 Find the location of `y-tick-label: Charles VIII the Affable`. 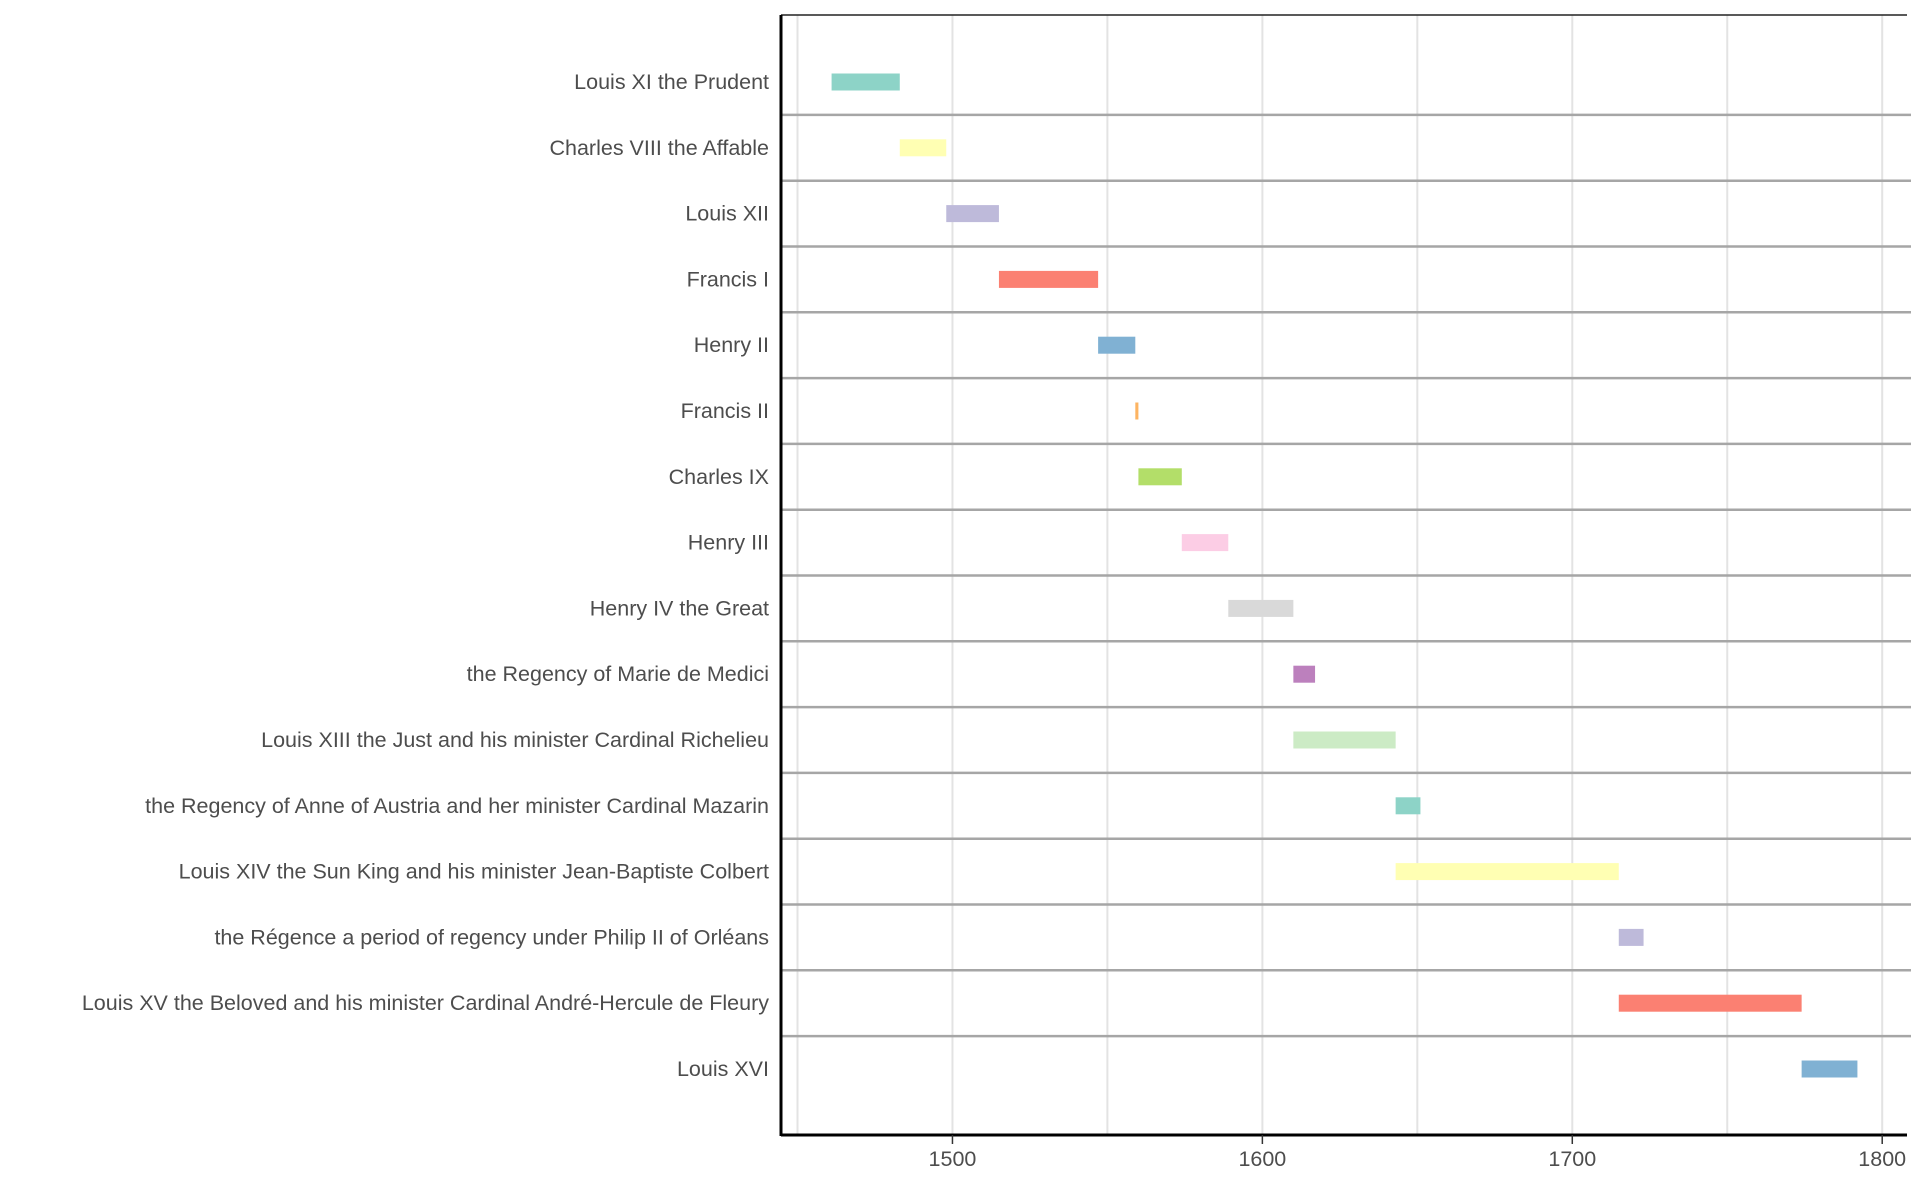

y-tick-label: Charles VIII the Affable is located at coordinates (659, 148).